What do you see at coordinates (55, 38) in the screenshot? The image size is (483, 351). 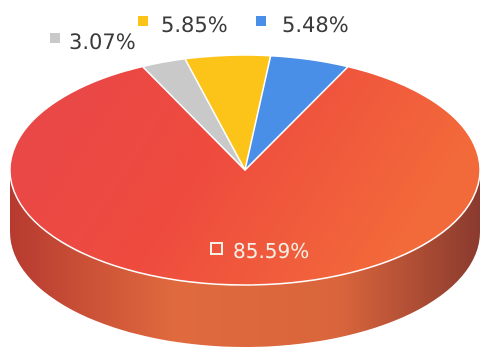 I see `legend-marker-grey` at bounding box center [55, 38].